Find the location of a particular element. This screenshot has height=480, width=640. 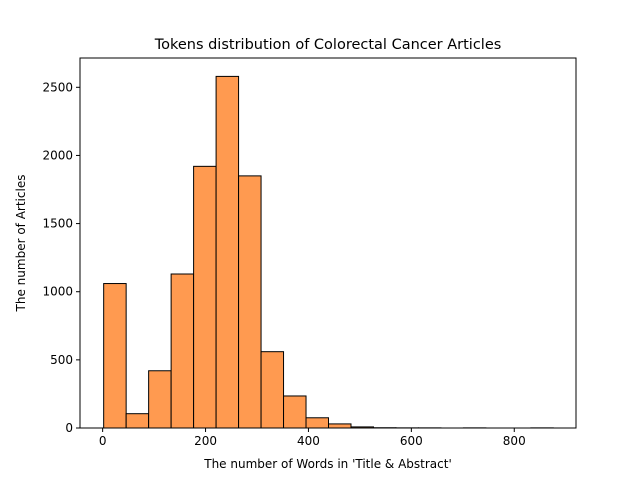

y-tick-label: 0 is located at coordinates (69, 428).